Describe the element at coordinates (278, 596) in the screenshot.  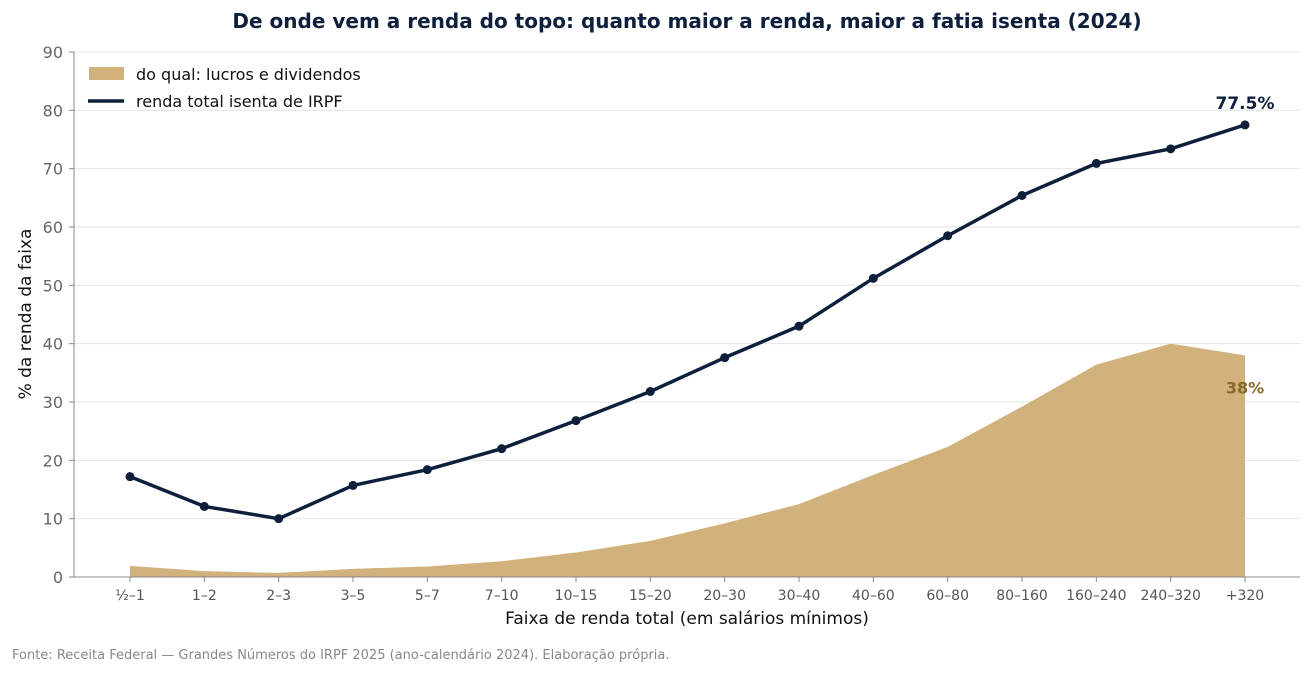
I see `x-tick-label: 2–3` at that location.